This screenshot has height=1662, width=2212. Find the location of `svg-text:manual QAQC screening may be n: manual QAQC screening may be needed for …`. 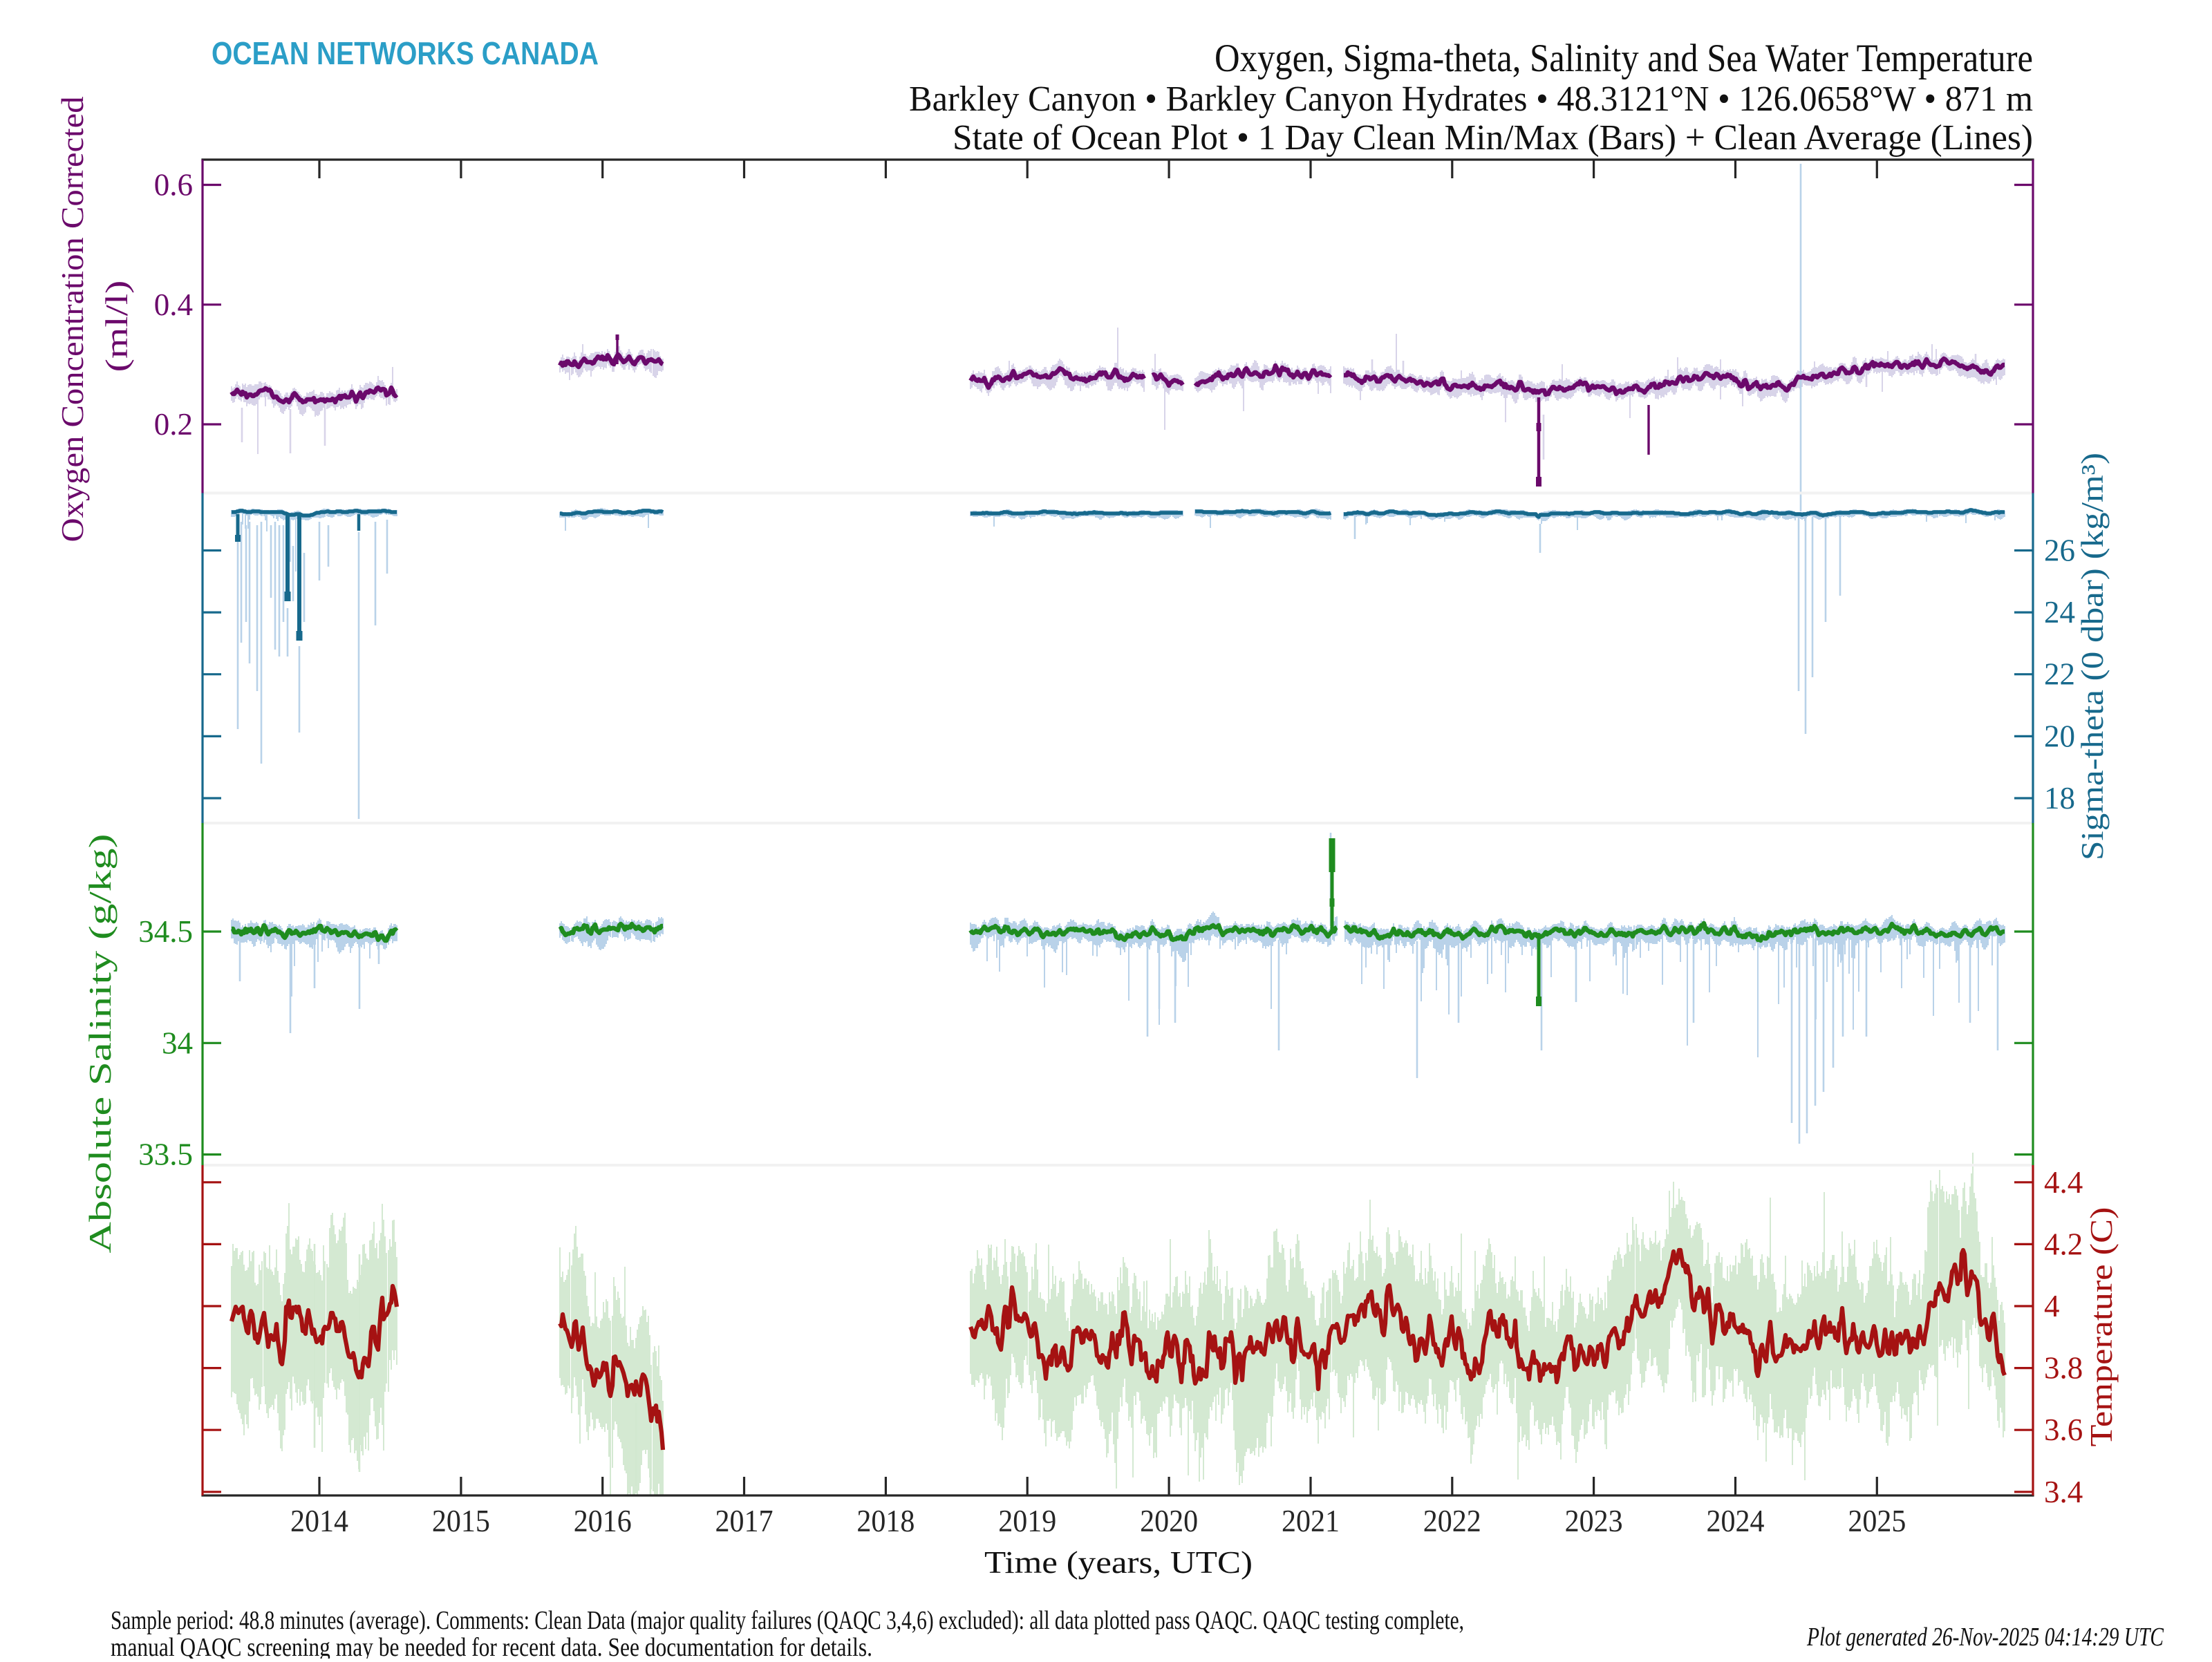

svg-text:manual QAQC screening may be n: manual QAQC screening may be needed for … is located at coordinates (491, 1646).